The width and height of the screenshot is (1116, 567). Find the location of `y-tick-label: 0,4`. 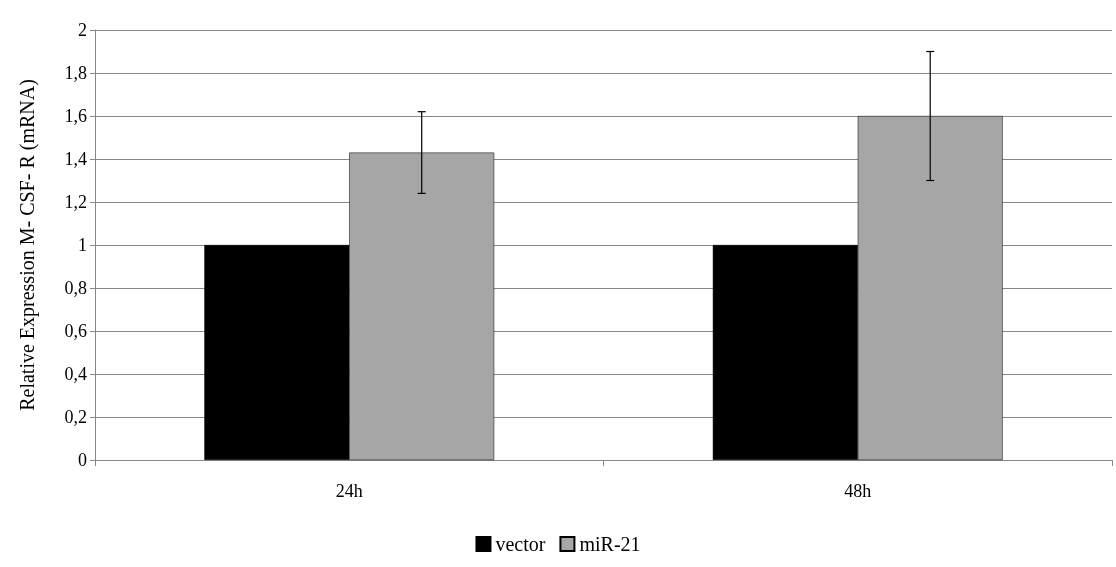

y-tick-label: 0,4 is located at coordinates (75, 374).